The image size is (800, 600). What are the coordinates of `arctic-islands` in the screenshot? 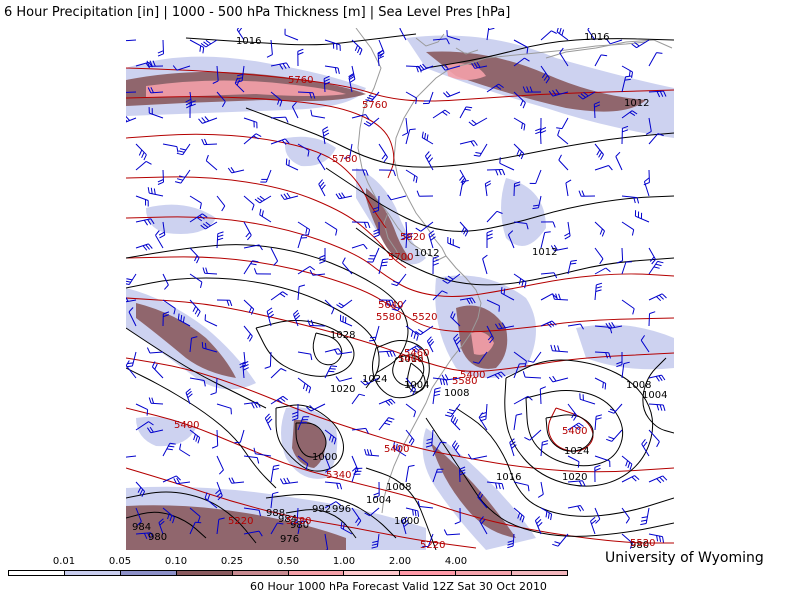 It's located at (447, 44).